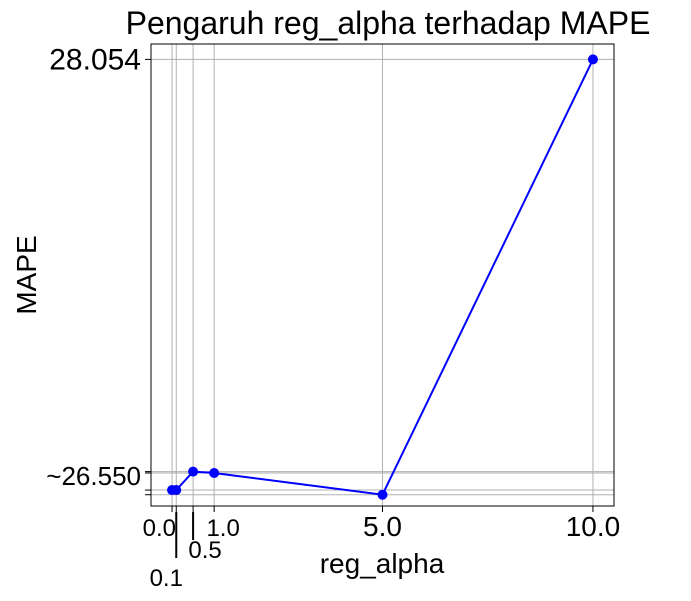 The height and width of the screenshot is (601, 691). Describe the element at coordinates (382, 526) in the screenshot. I see `x-tick-label-4: 5.0` at that location.